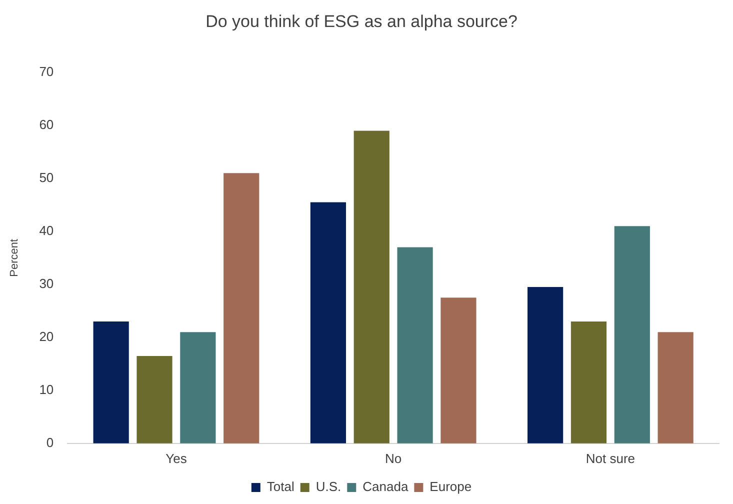 The width and height of the screenshot is (733, 504). I want to click on y-tick-label: 60, so click(46, 124).